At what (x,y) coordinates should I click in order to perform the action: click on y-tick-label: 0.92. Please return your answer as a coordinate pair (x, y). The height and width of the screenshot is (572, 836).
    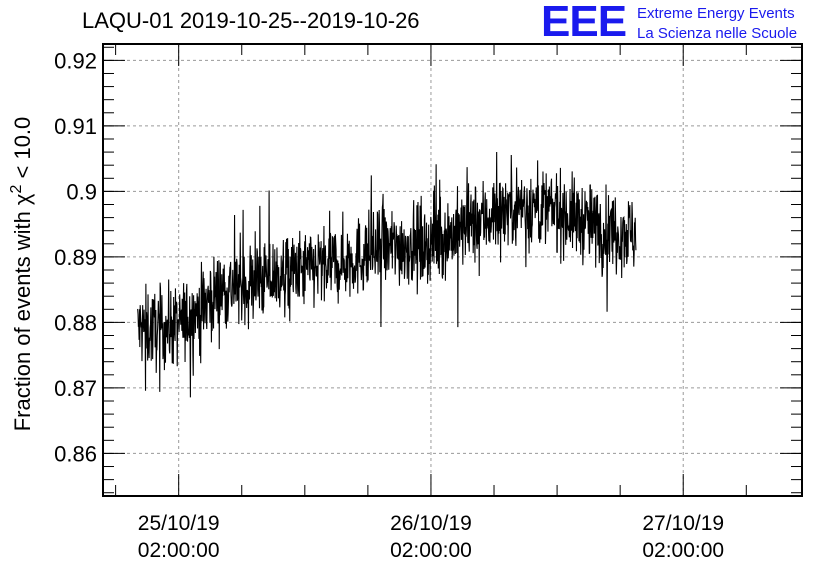
    Looking at the image, I should click on (75, 60).